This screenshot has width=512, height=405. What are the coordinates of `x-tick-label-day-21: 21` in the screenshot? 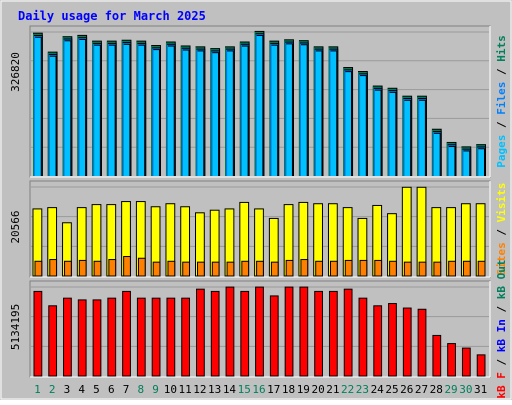 It's located at (332, 389).